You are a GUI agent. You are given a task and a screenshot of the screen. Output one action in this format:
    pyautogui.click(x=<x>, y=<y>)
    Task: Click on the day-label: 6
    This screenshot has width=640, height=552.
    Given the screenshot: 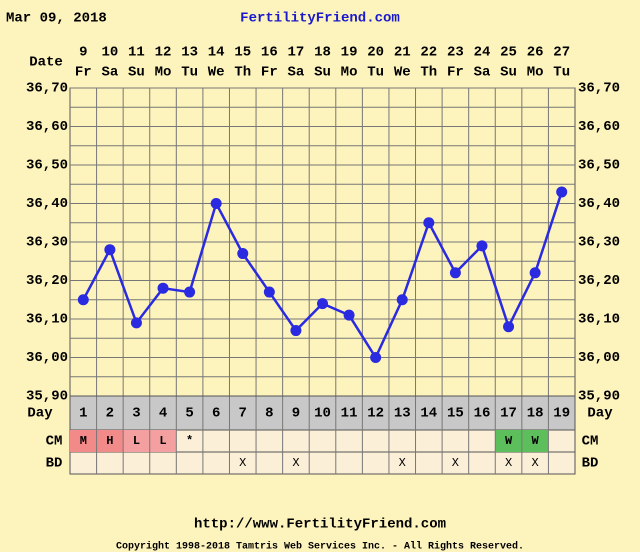 What is the action you would take?
    pyautogui.click(x=216, y=414)
    